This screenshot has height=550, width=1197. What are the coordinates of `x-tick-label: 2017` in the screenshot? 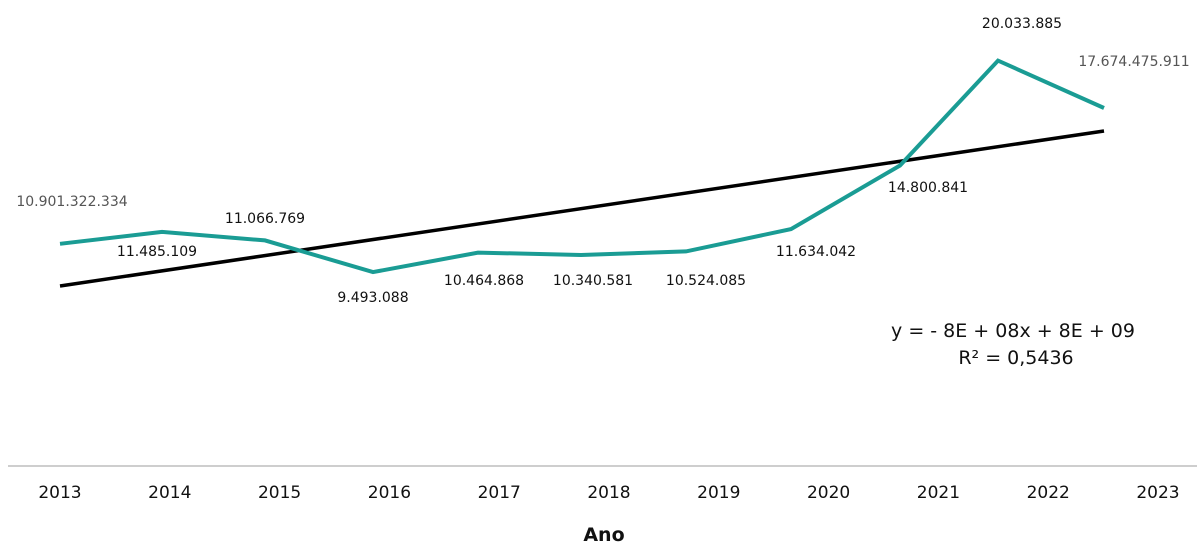 It's located at (499, 493).